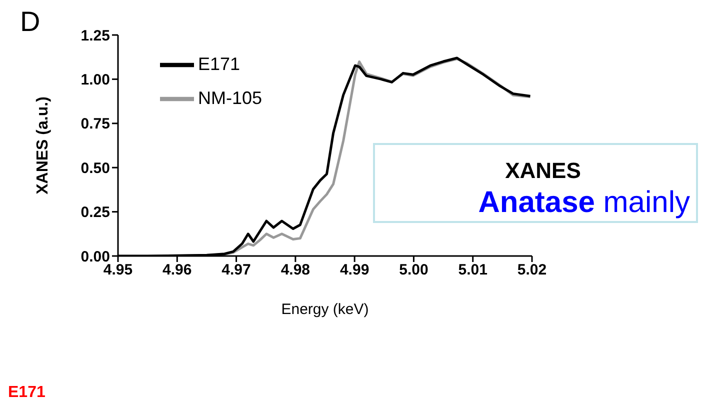 Image resolution: width=711 pixels, height=405 pixels. I want to click on y-tick-label: 0.25, so click(95, 213).